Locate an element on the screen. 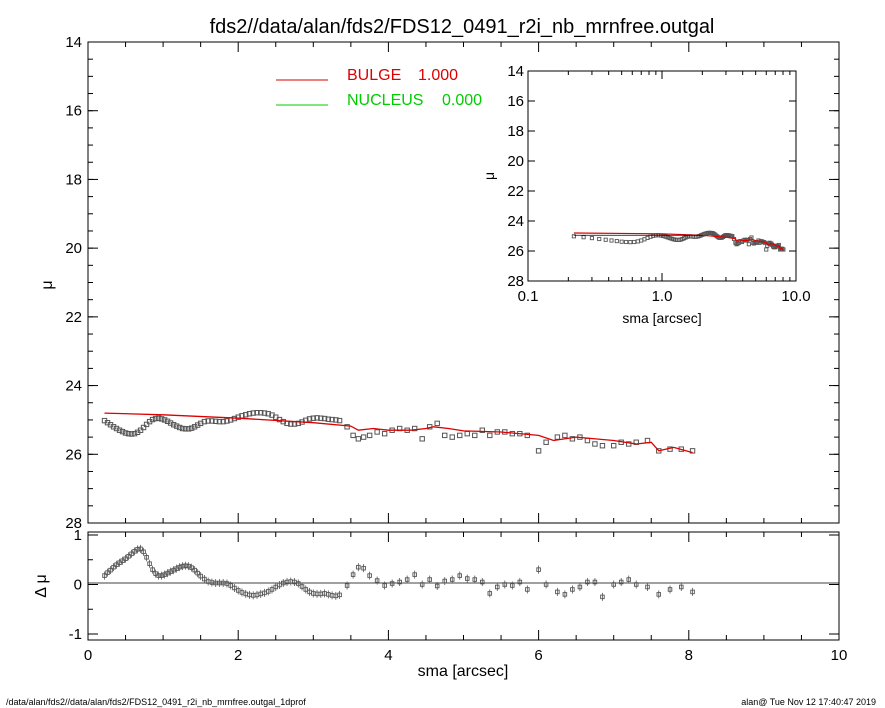  legend-nucleus-value: 0.000 is located at coordinates (462, 100).